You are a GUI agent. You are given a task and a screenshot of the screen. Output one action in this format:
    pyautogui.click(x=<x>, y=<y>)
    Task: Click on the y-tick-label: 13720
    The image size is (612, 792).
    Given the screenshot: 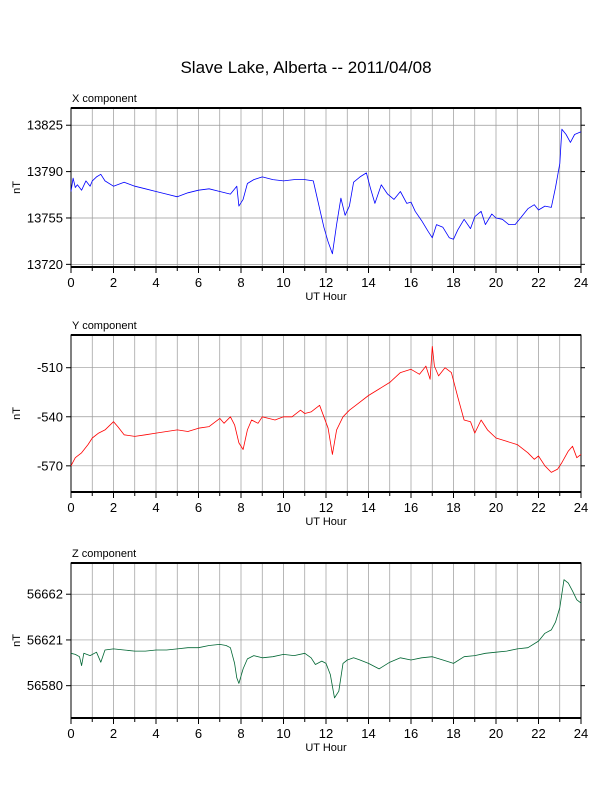 What is the action you would take?
    pyautogui.click(x=45, y=264)
    